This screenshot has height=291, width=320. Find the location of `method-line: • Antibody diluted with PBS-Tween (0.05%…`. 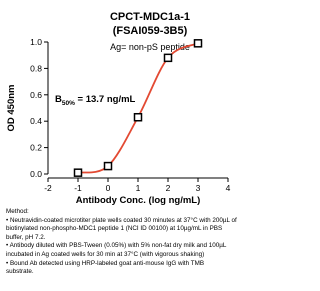

method-line: • Antibody diluted with PBS-Tween (0.05%… is located at coordinates (116, 246).